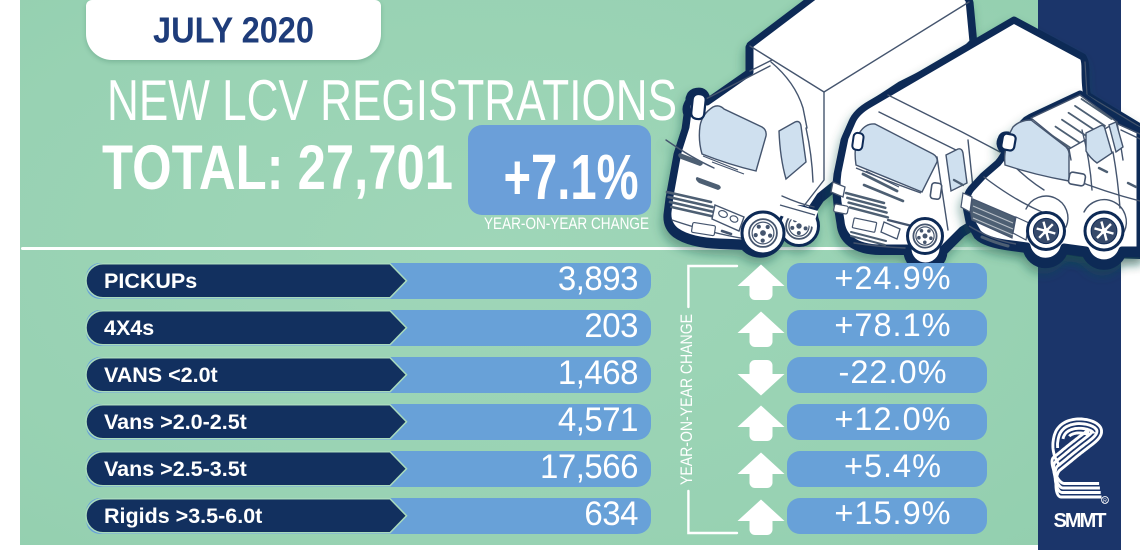 The width and height of the screenshot is (1140, 550). Describe the element at coordinates (1105, 502) in the screenshot. I see `svg-text: R` at that location.